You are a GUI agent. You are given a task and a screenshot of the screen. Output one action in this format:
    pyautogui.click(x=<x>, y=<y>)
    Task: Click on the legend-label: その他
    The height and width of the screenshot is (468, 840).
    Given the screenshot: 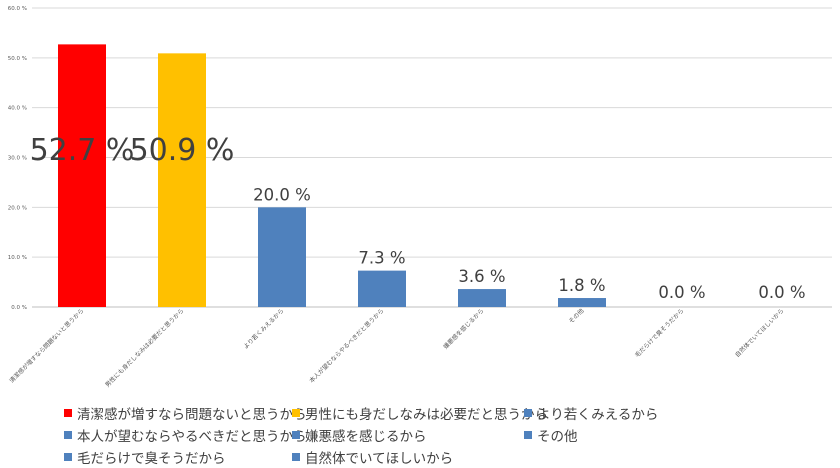 What is the action you would take?
    pyautogui.click(x=557, y=437)
    